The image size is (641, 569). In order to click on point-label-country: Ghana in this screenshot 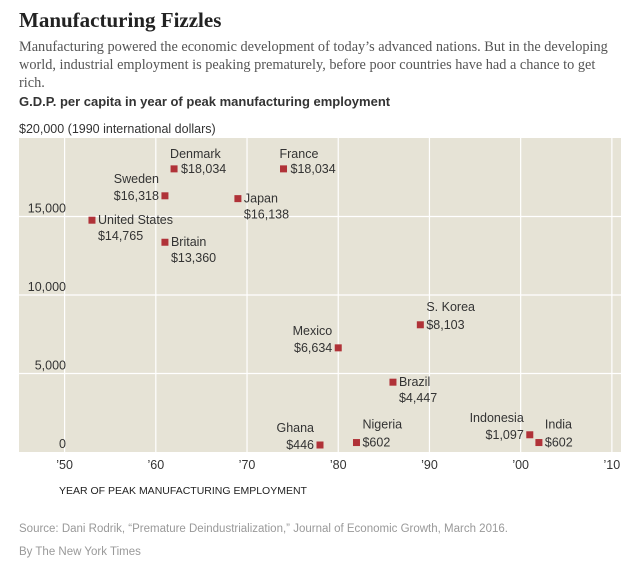, I will do `click(295, 428)`.